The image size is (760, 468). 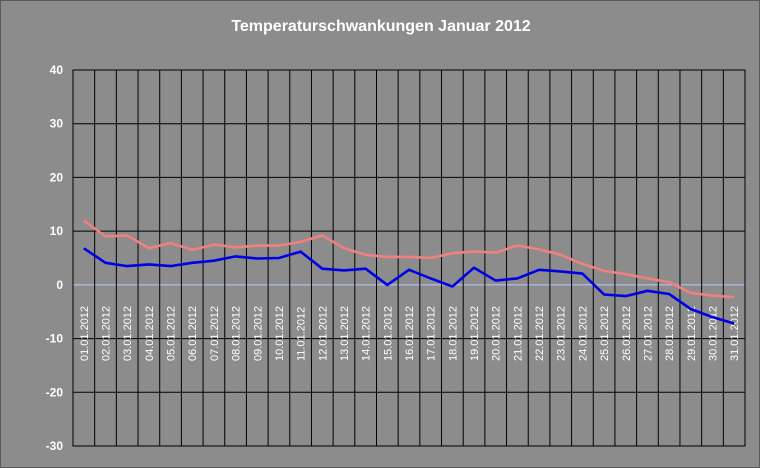 I want to click on y-tick-label: -20, so click(x=55, y=392).